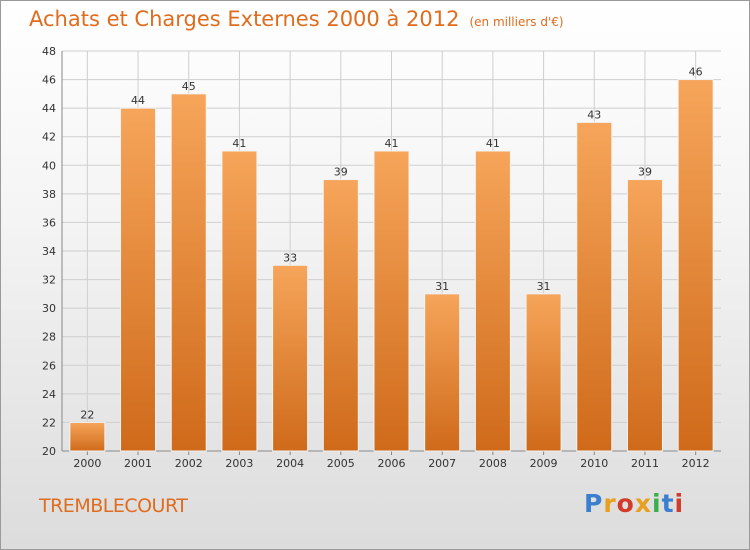  Describe the element at coordinates (442, 286) in the screenshot. I see `value-label-2007: 31` at that location.